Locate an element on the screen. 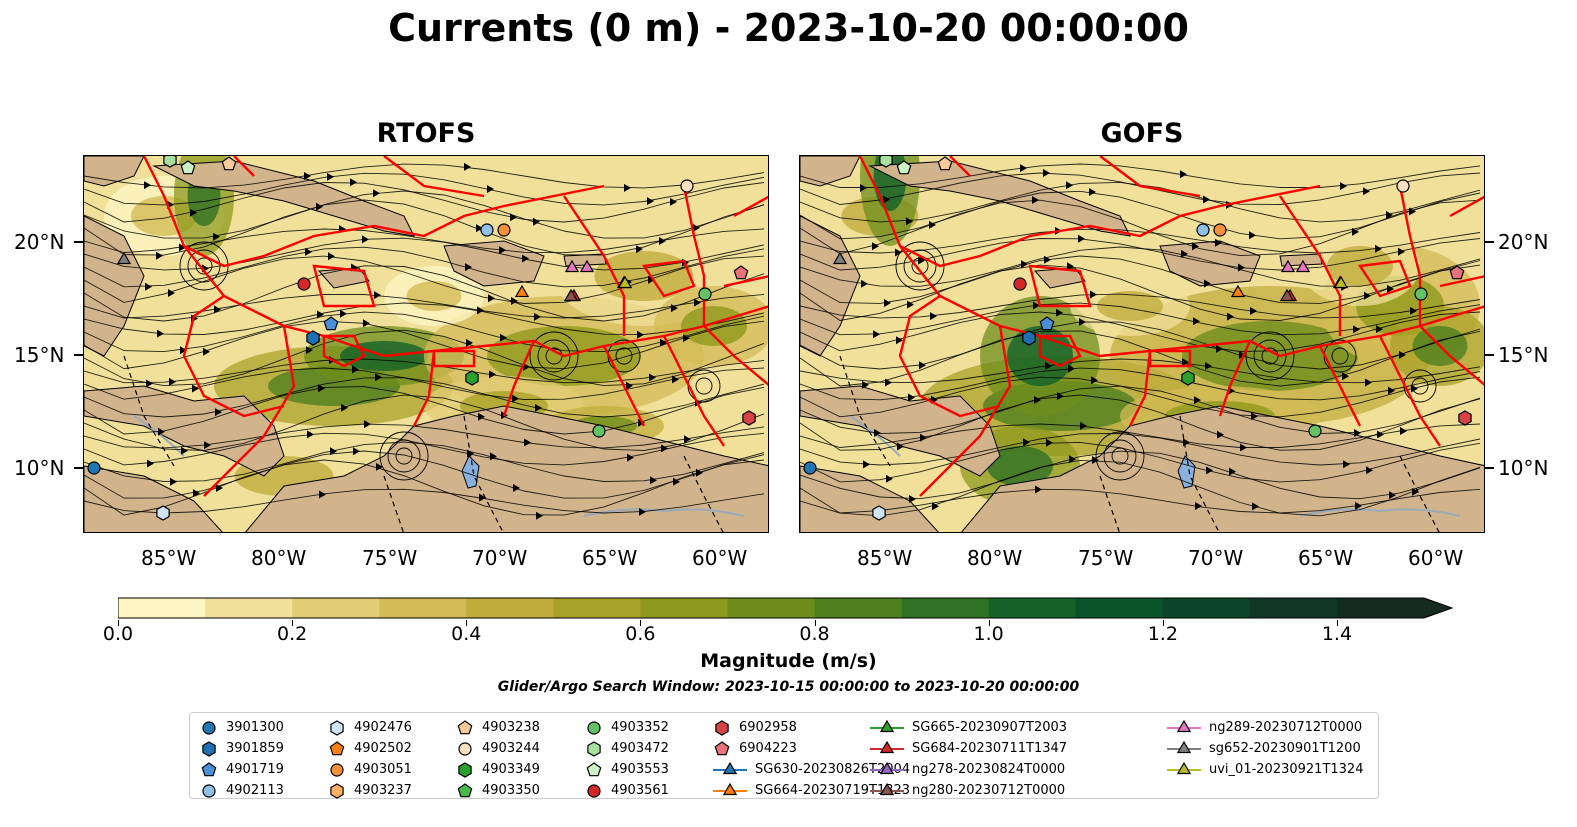 The height and width of the screenshot is (827, 1577). colorbar-extend-arrow is located at coordinates (1438, 608).